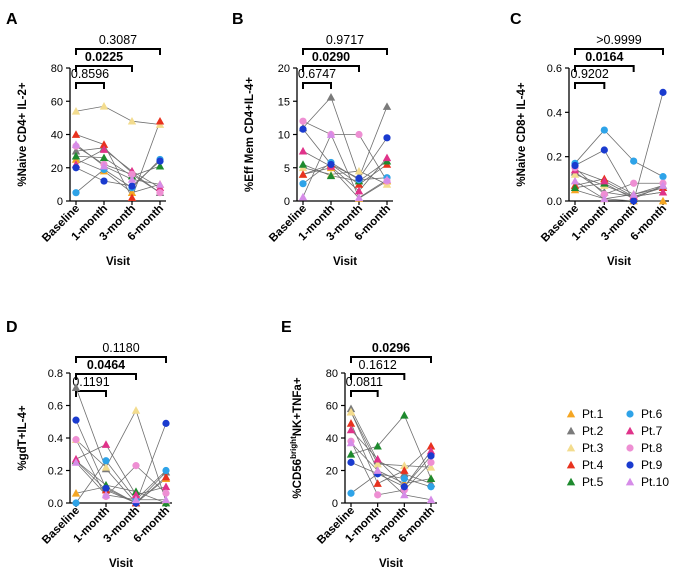 The image size is (700, 567). What do you see at coordinates (590, 74) in the screenshot?
I see `p-value-label: 0.9202` at bounding box center [590, 74].